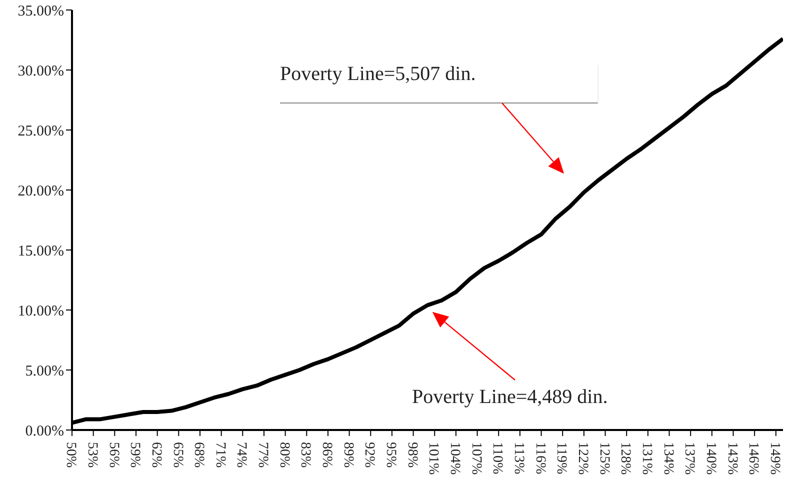  What do you see at coordinates (198, 455) in the screenshot?
I see `x-tick-label: 68%` at bounding box center [198, 455].